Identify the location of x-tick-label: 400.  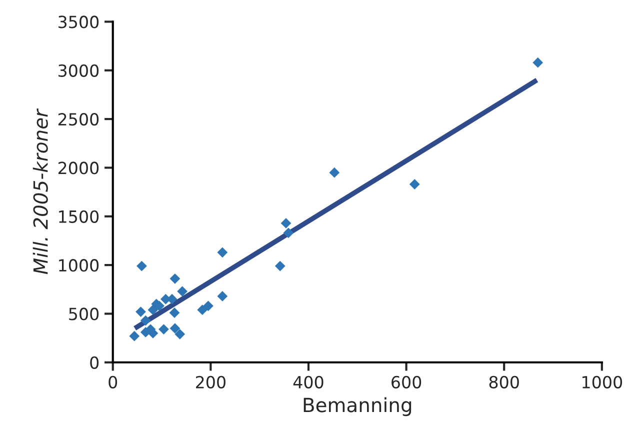
(308, 382).